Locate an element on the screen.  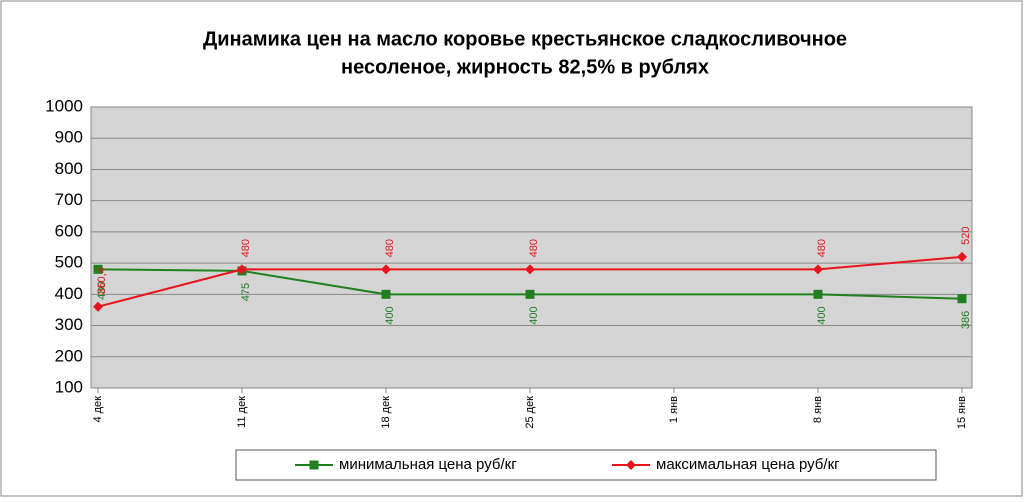
legend is located at coordinates (586, 465).